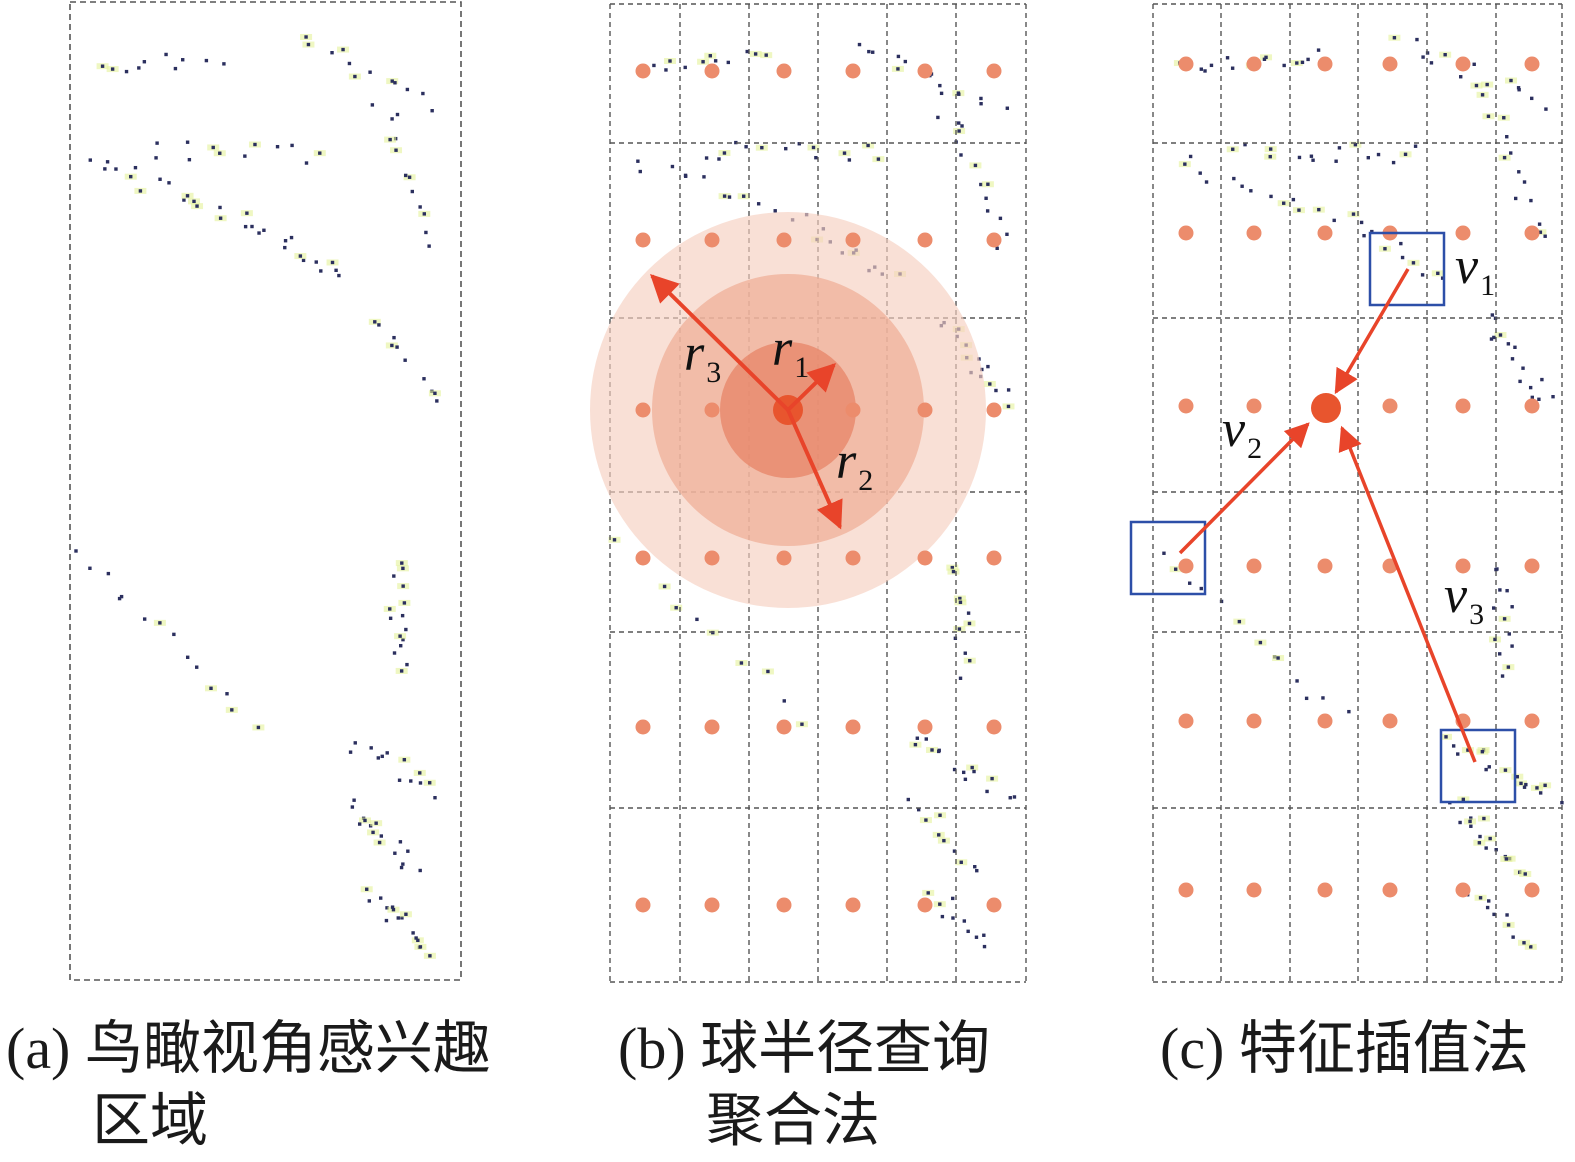  Describe the element at coordinates (720, 343) in the screenshot. I see `arrow-r3` at that location.